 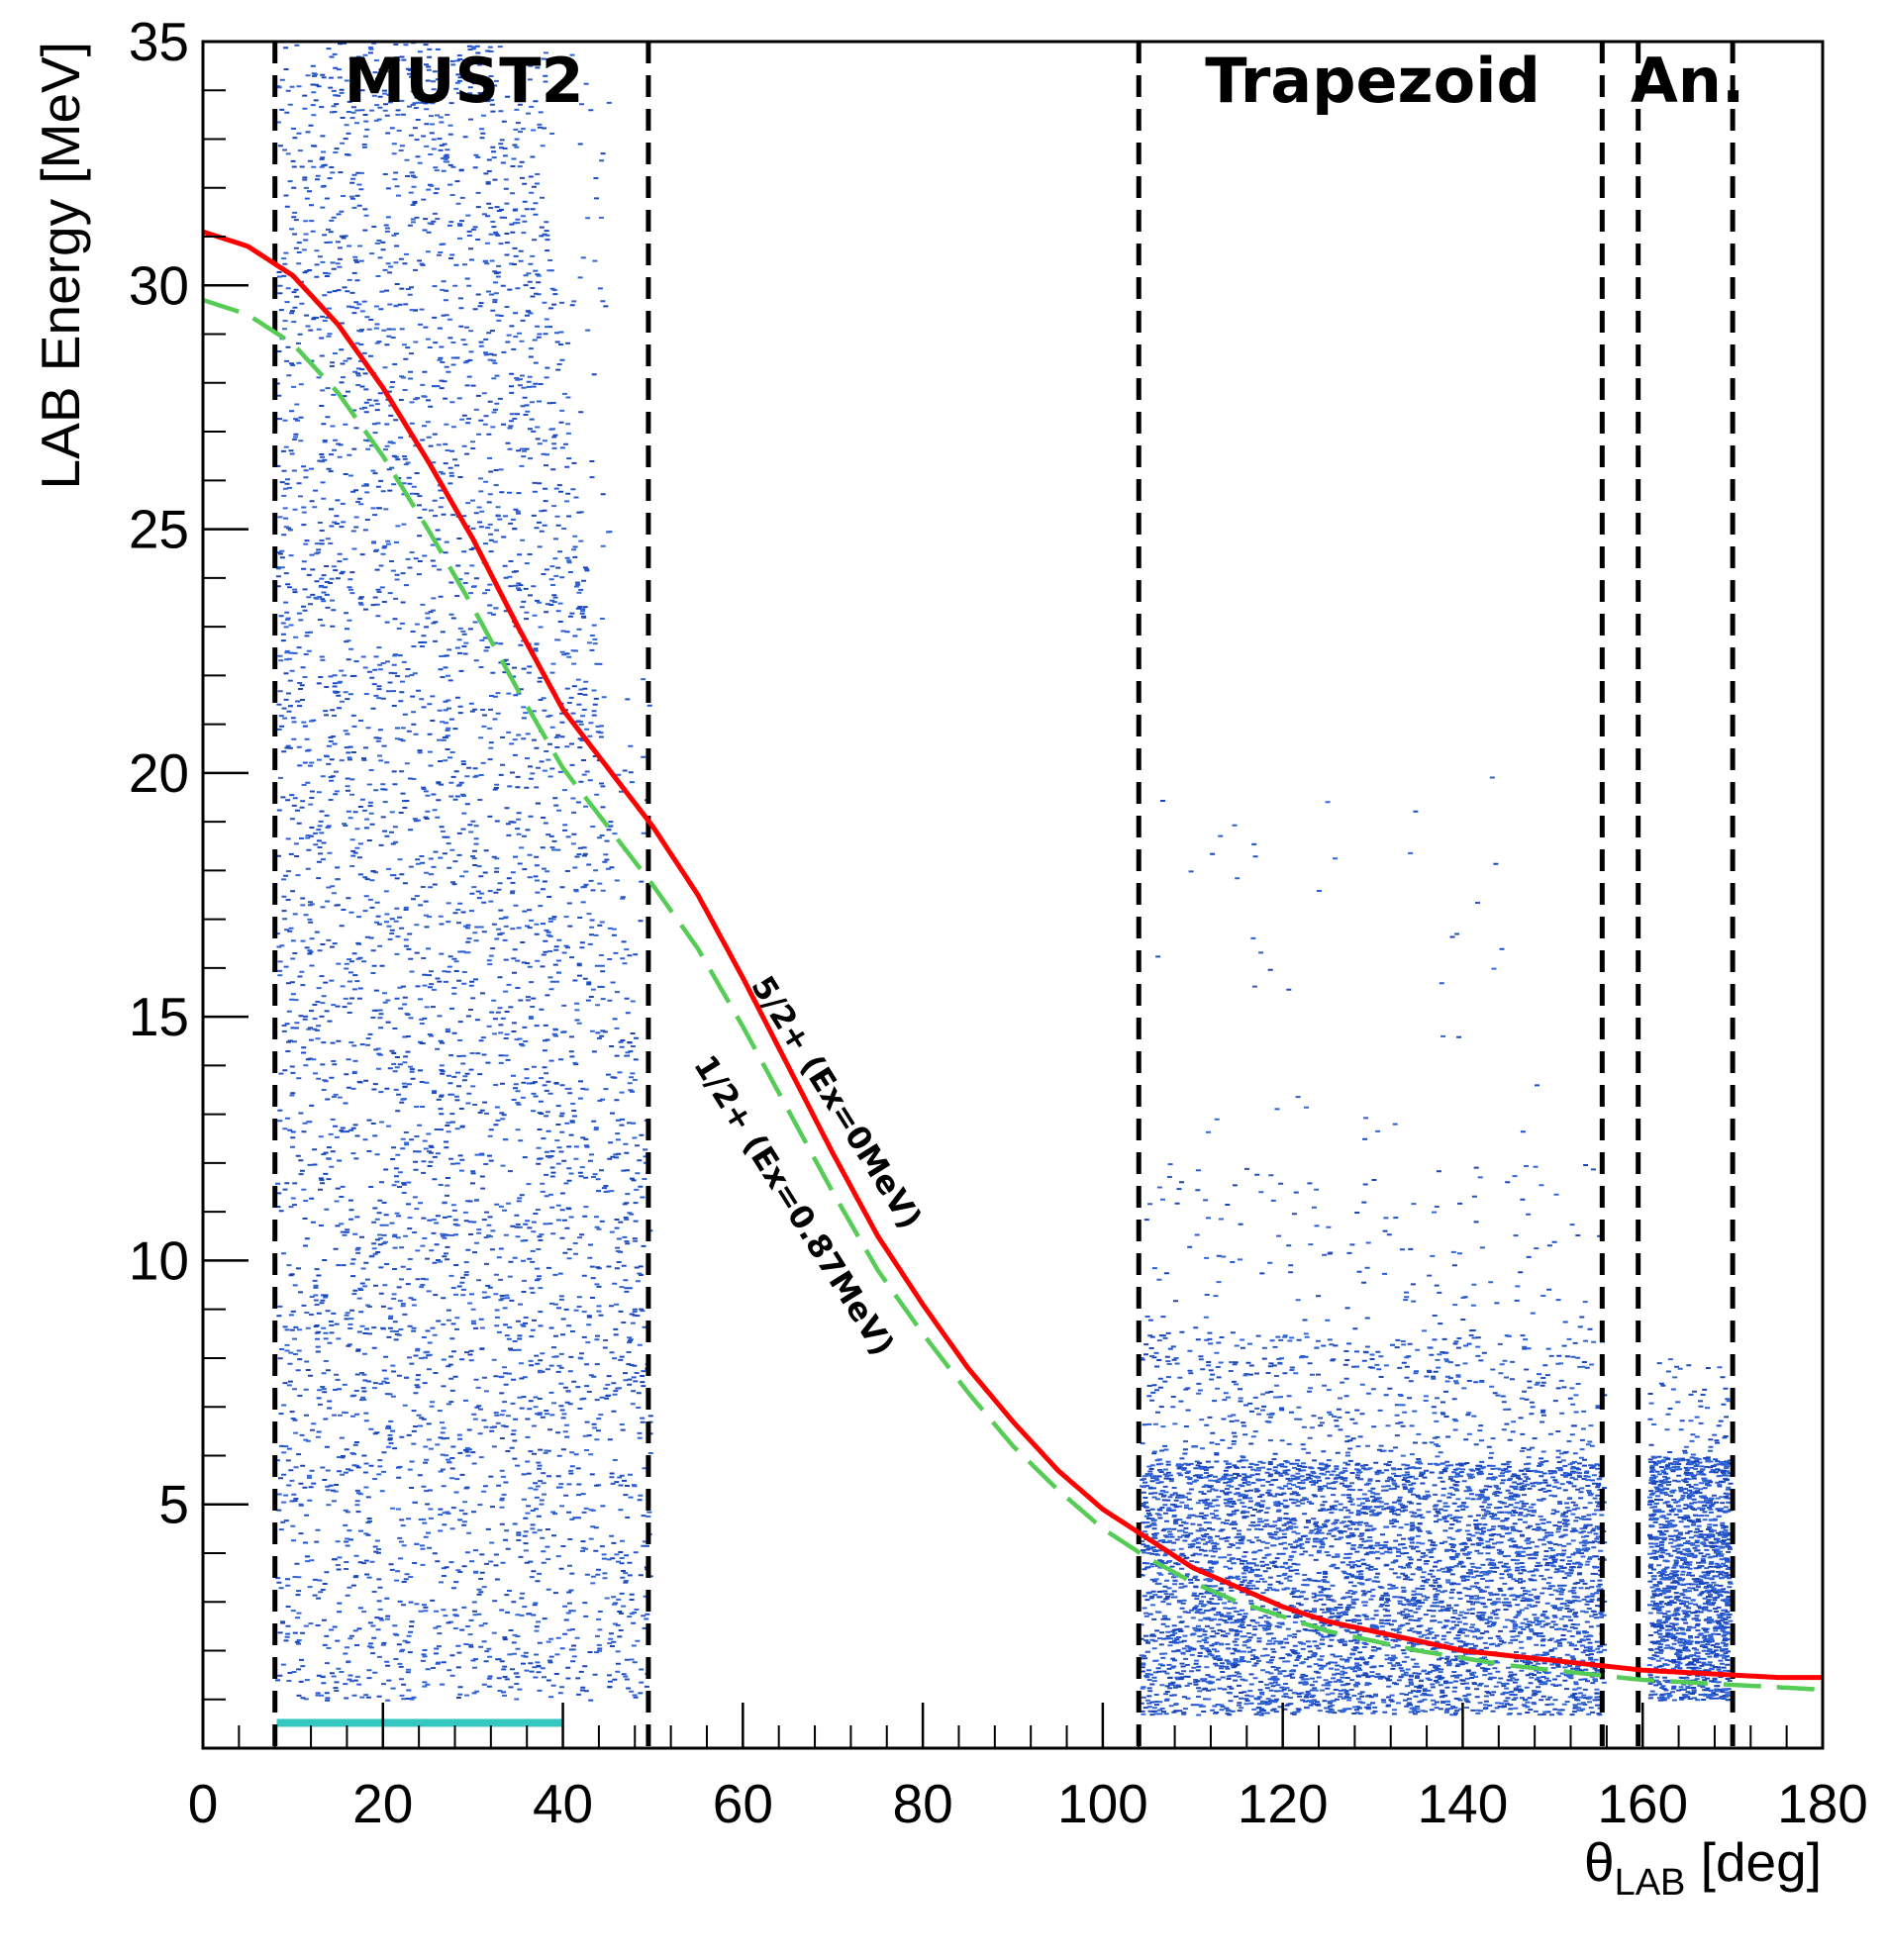 I want to click on y-axis-title: LAB Energy [MeV], so click(x=60, y=265).